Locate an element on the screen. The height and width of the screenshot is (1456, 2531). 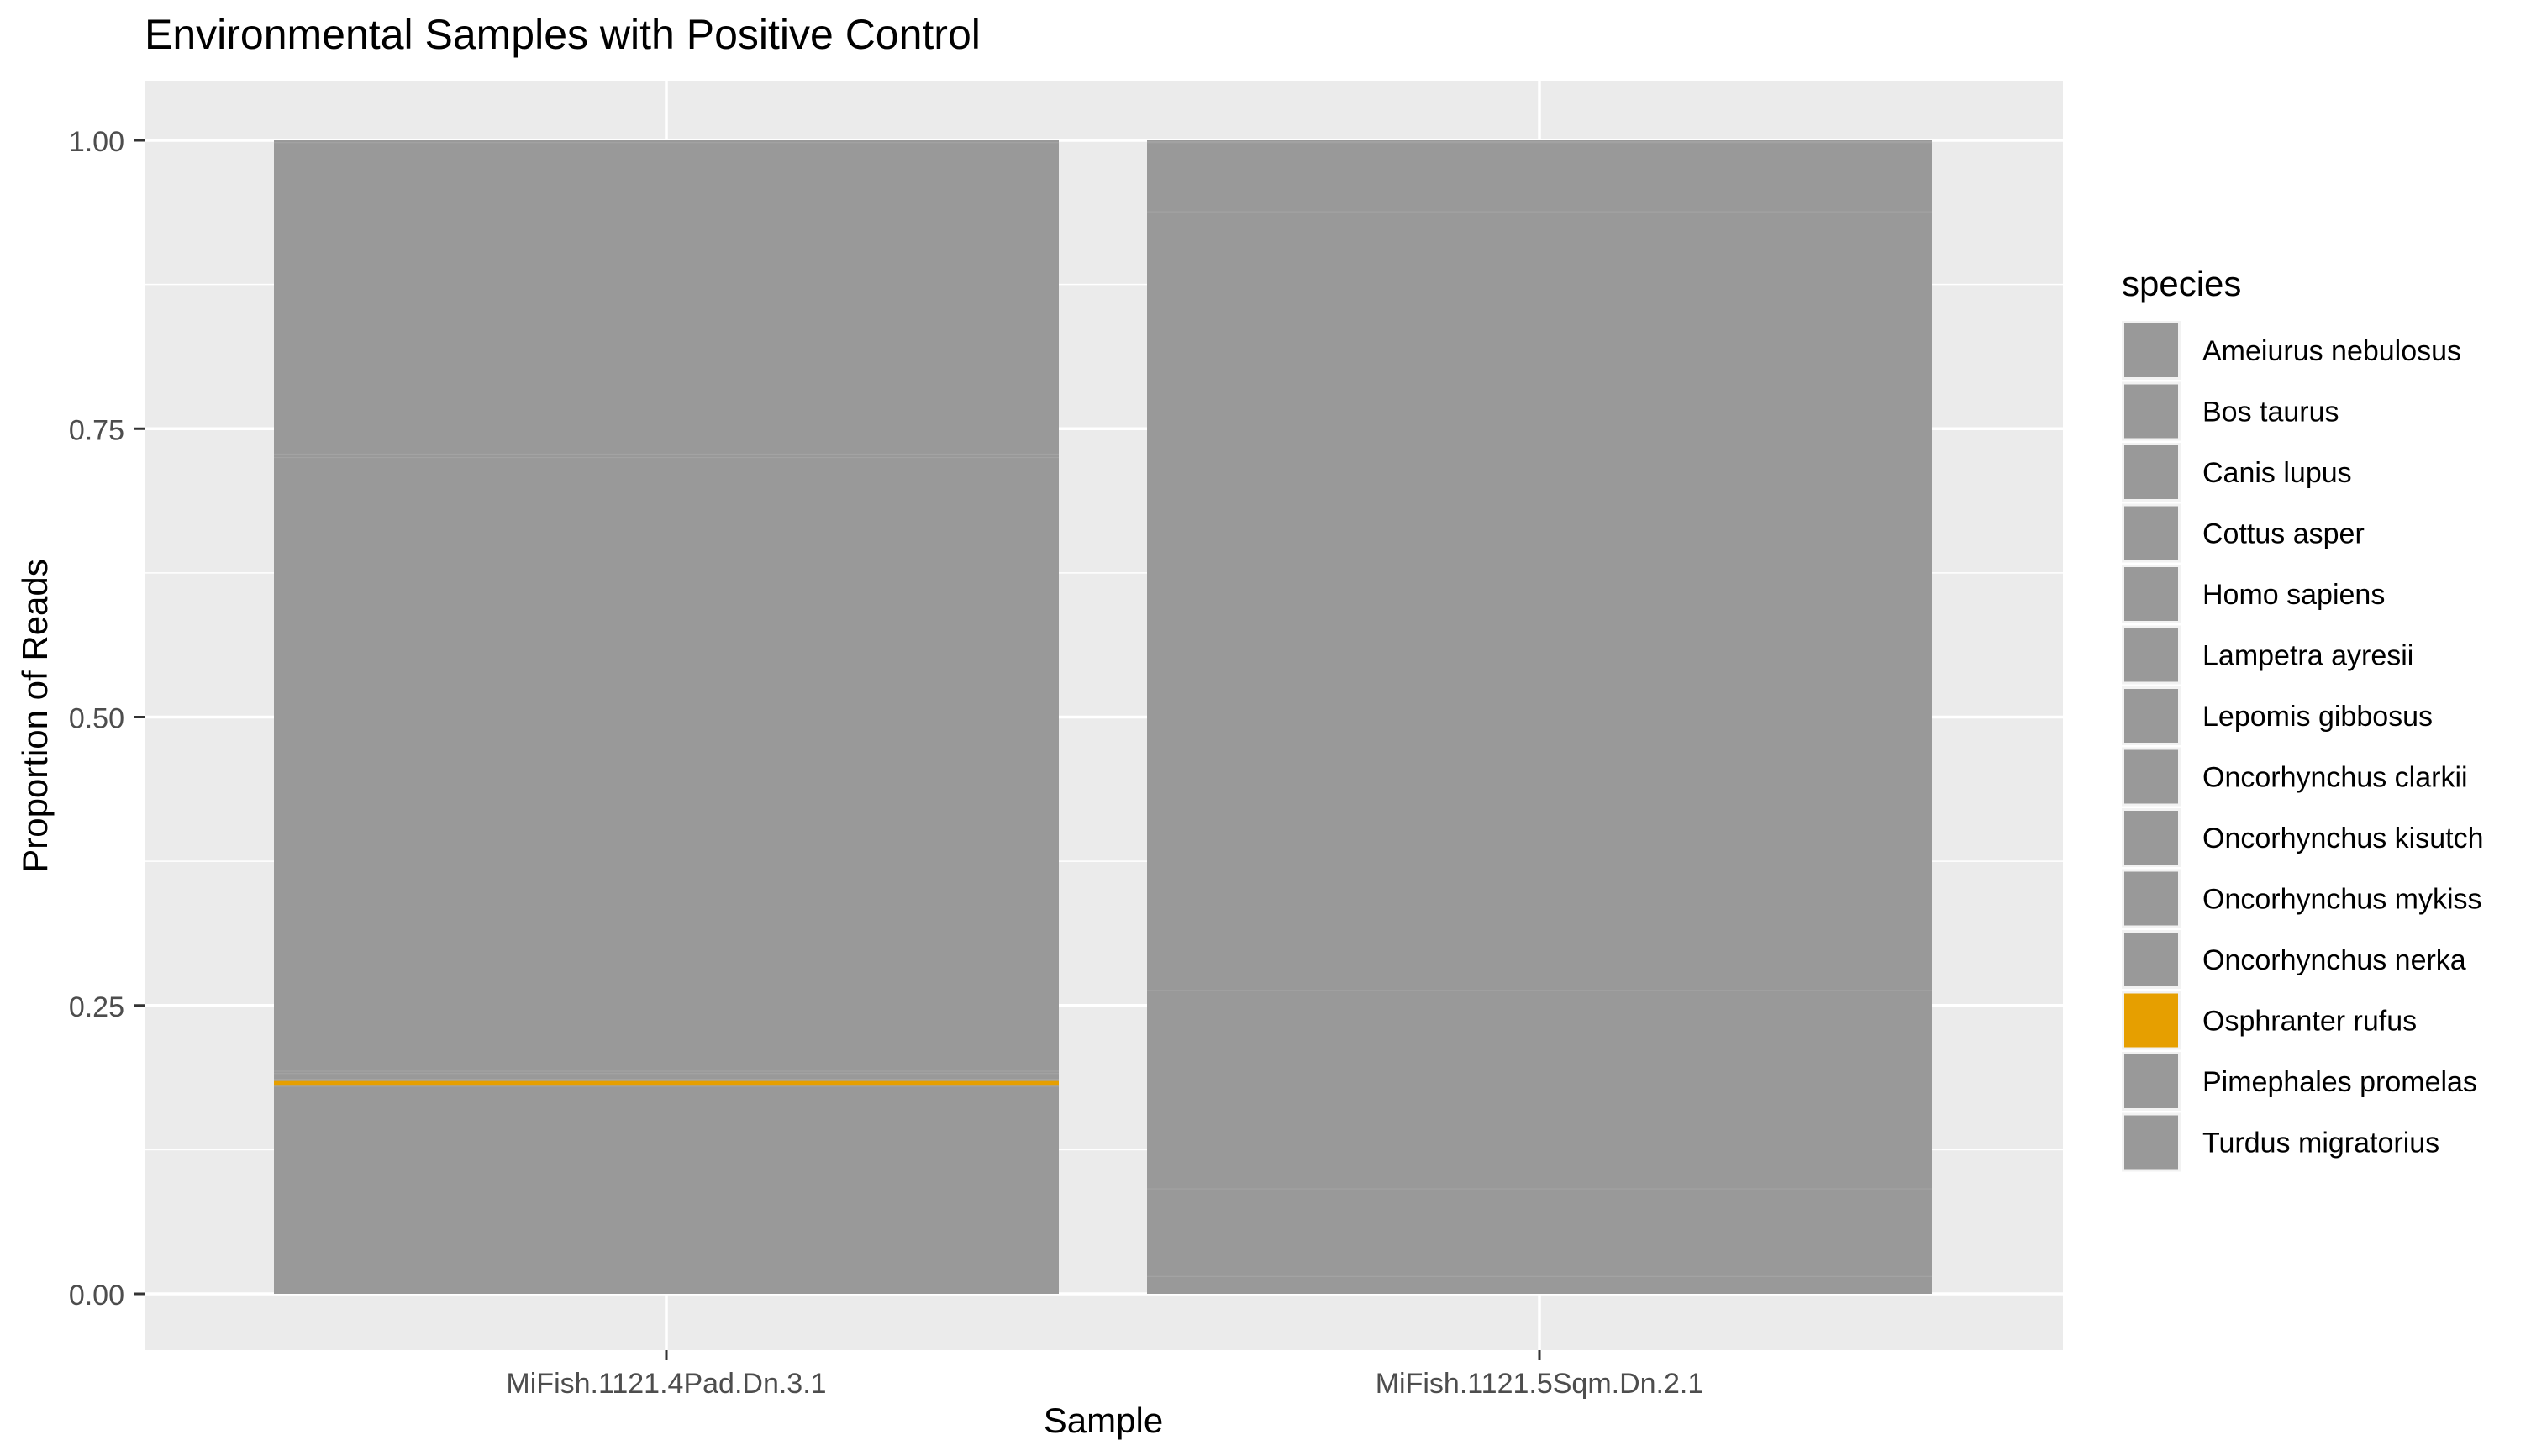
y-axis: 0.00 0.25 0.50 0.75 1.00 is located at coordinates (107, 719).